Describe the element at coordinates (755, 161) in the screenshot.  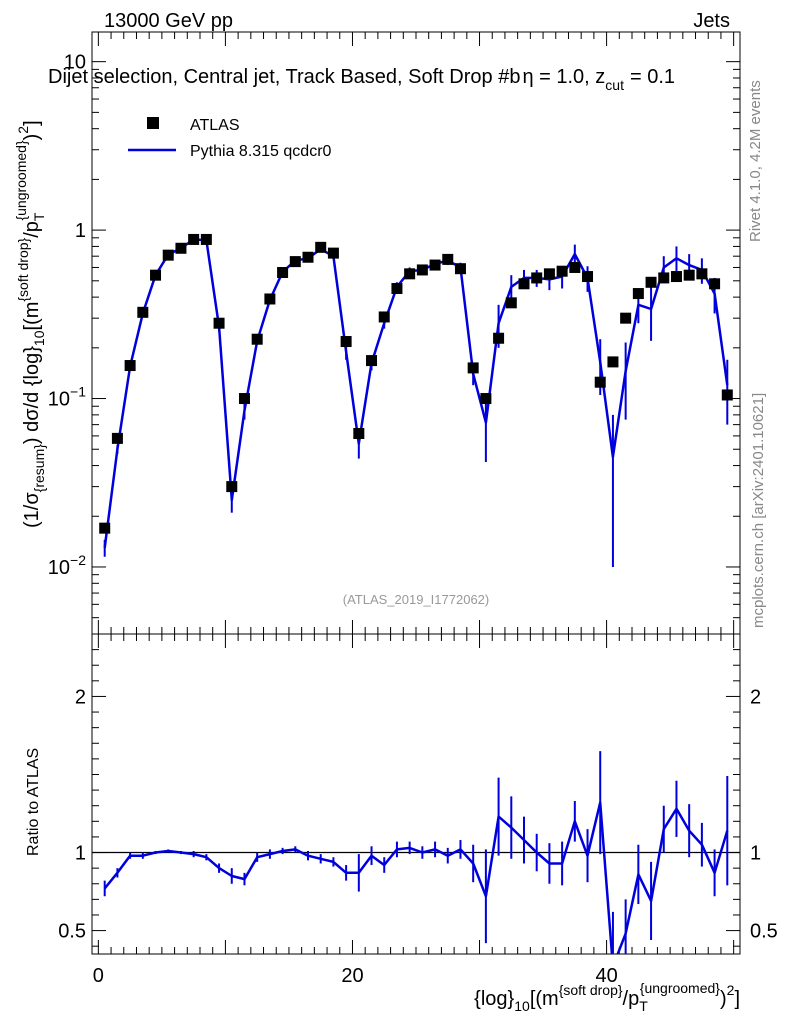
I see `rivet-label: Rivet 4.1.0, 4.2M events` at that location.